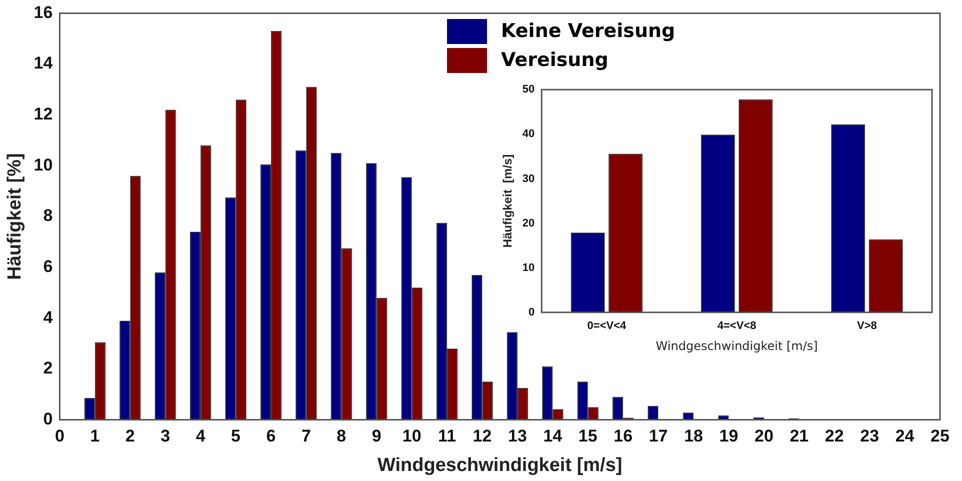 The image size is (962, 481). I want to click on y-tick-label: 20, so click(528, 223).